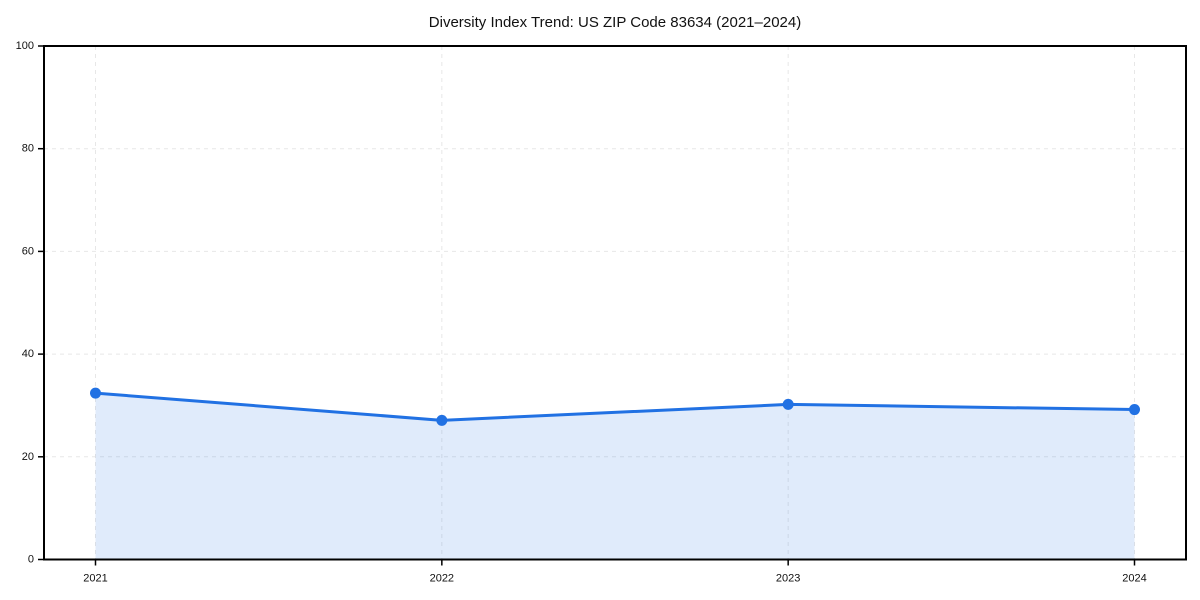 This screenshot has width=1200, height=600. I want to click on x-tick-label: 2021, so click(95, 579).